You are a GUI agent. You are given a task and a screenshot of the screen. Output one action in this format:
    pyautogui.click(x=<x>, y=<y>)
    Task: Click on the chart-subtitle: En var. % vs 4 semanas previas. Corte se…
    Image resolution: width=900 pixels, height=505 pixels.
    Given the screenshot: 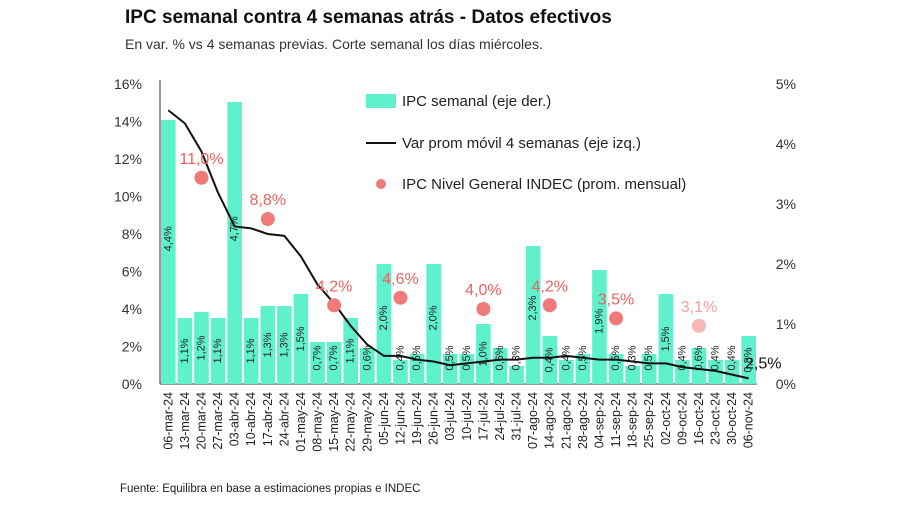 What is the action you would take?
    pyautogui.click(x=334, y=44)
    